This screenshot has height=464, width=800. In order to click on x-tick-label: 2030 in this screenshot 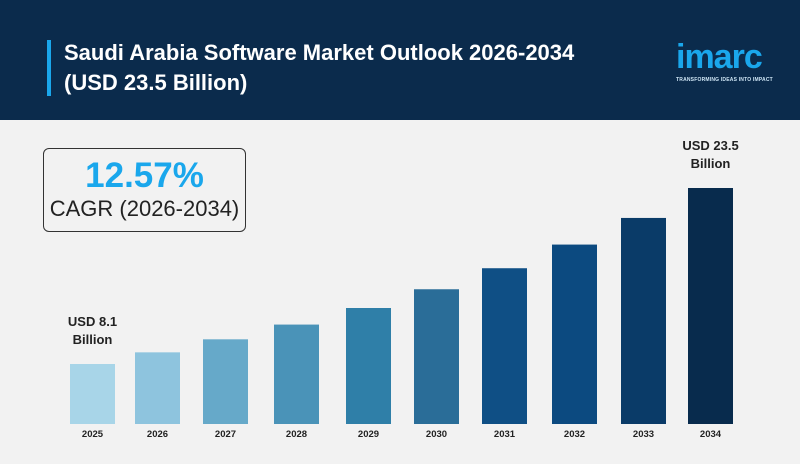, I will do `click(436, 434)`.